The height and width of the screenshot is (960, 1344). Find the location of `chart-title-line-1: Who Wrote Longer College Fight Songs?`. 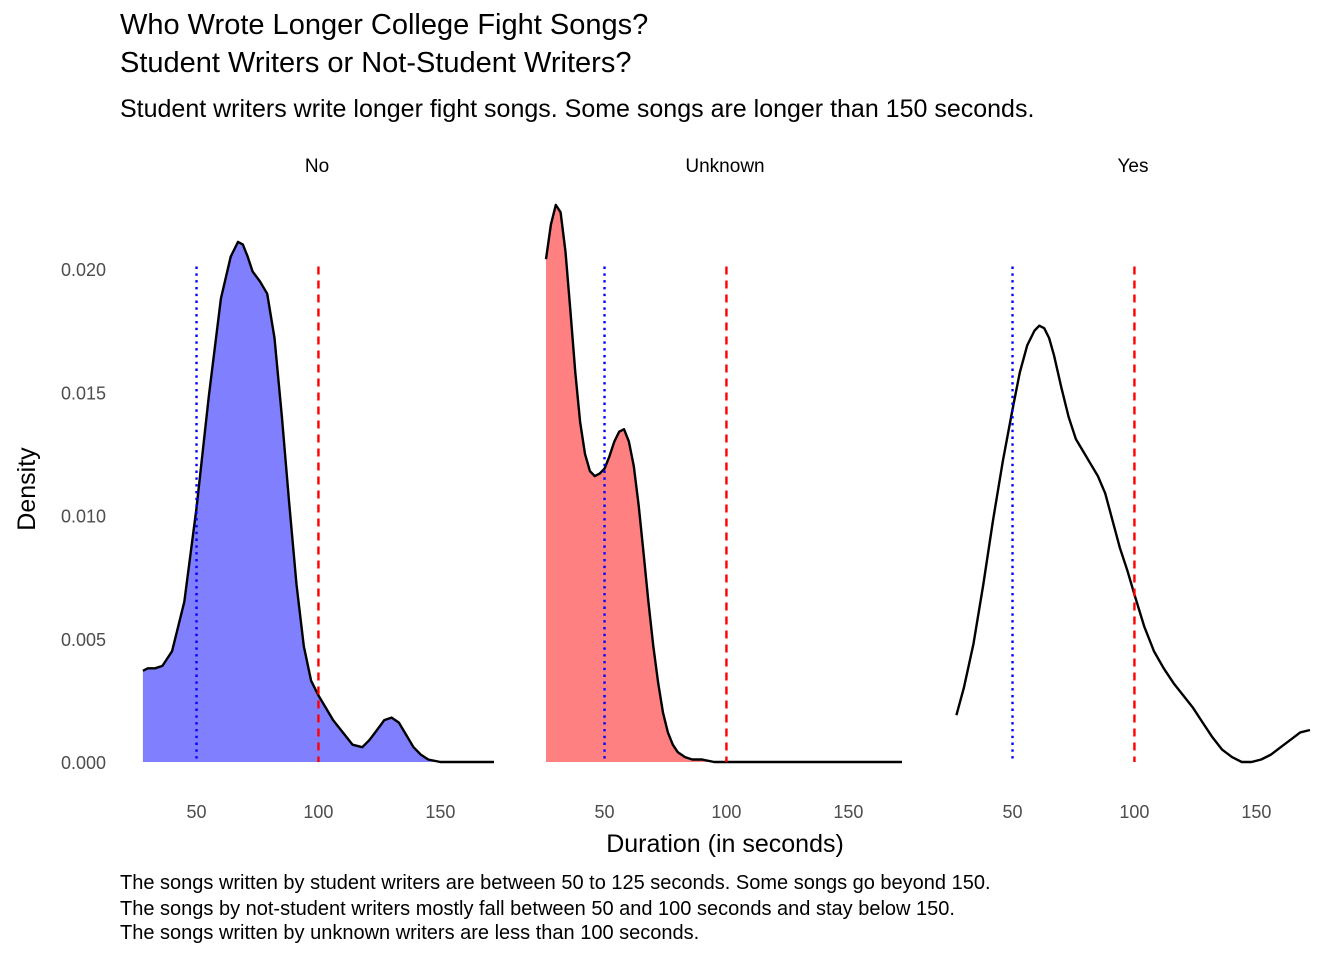

chart-title-line-1: Who Wrote Longer College Fight Songs? is located at coordinates (384, 25).